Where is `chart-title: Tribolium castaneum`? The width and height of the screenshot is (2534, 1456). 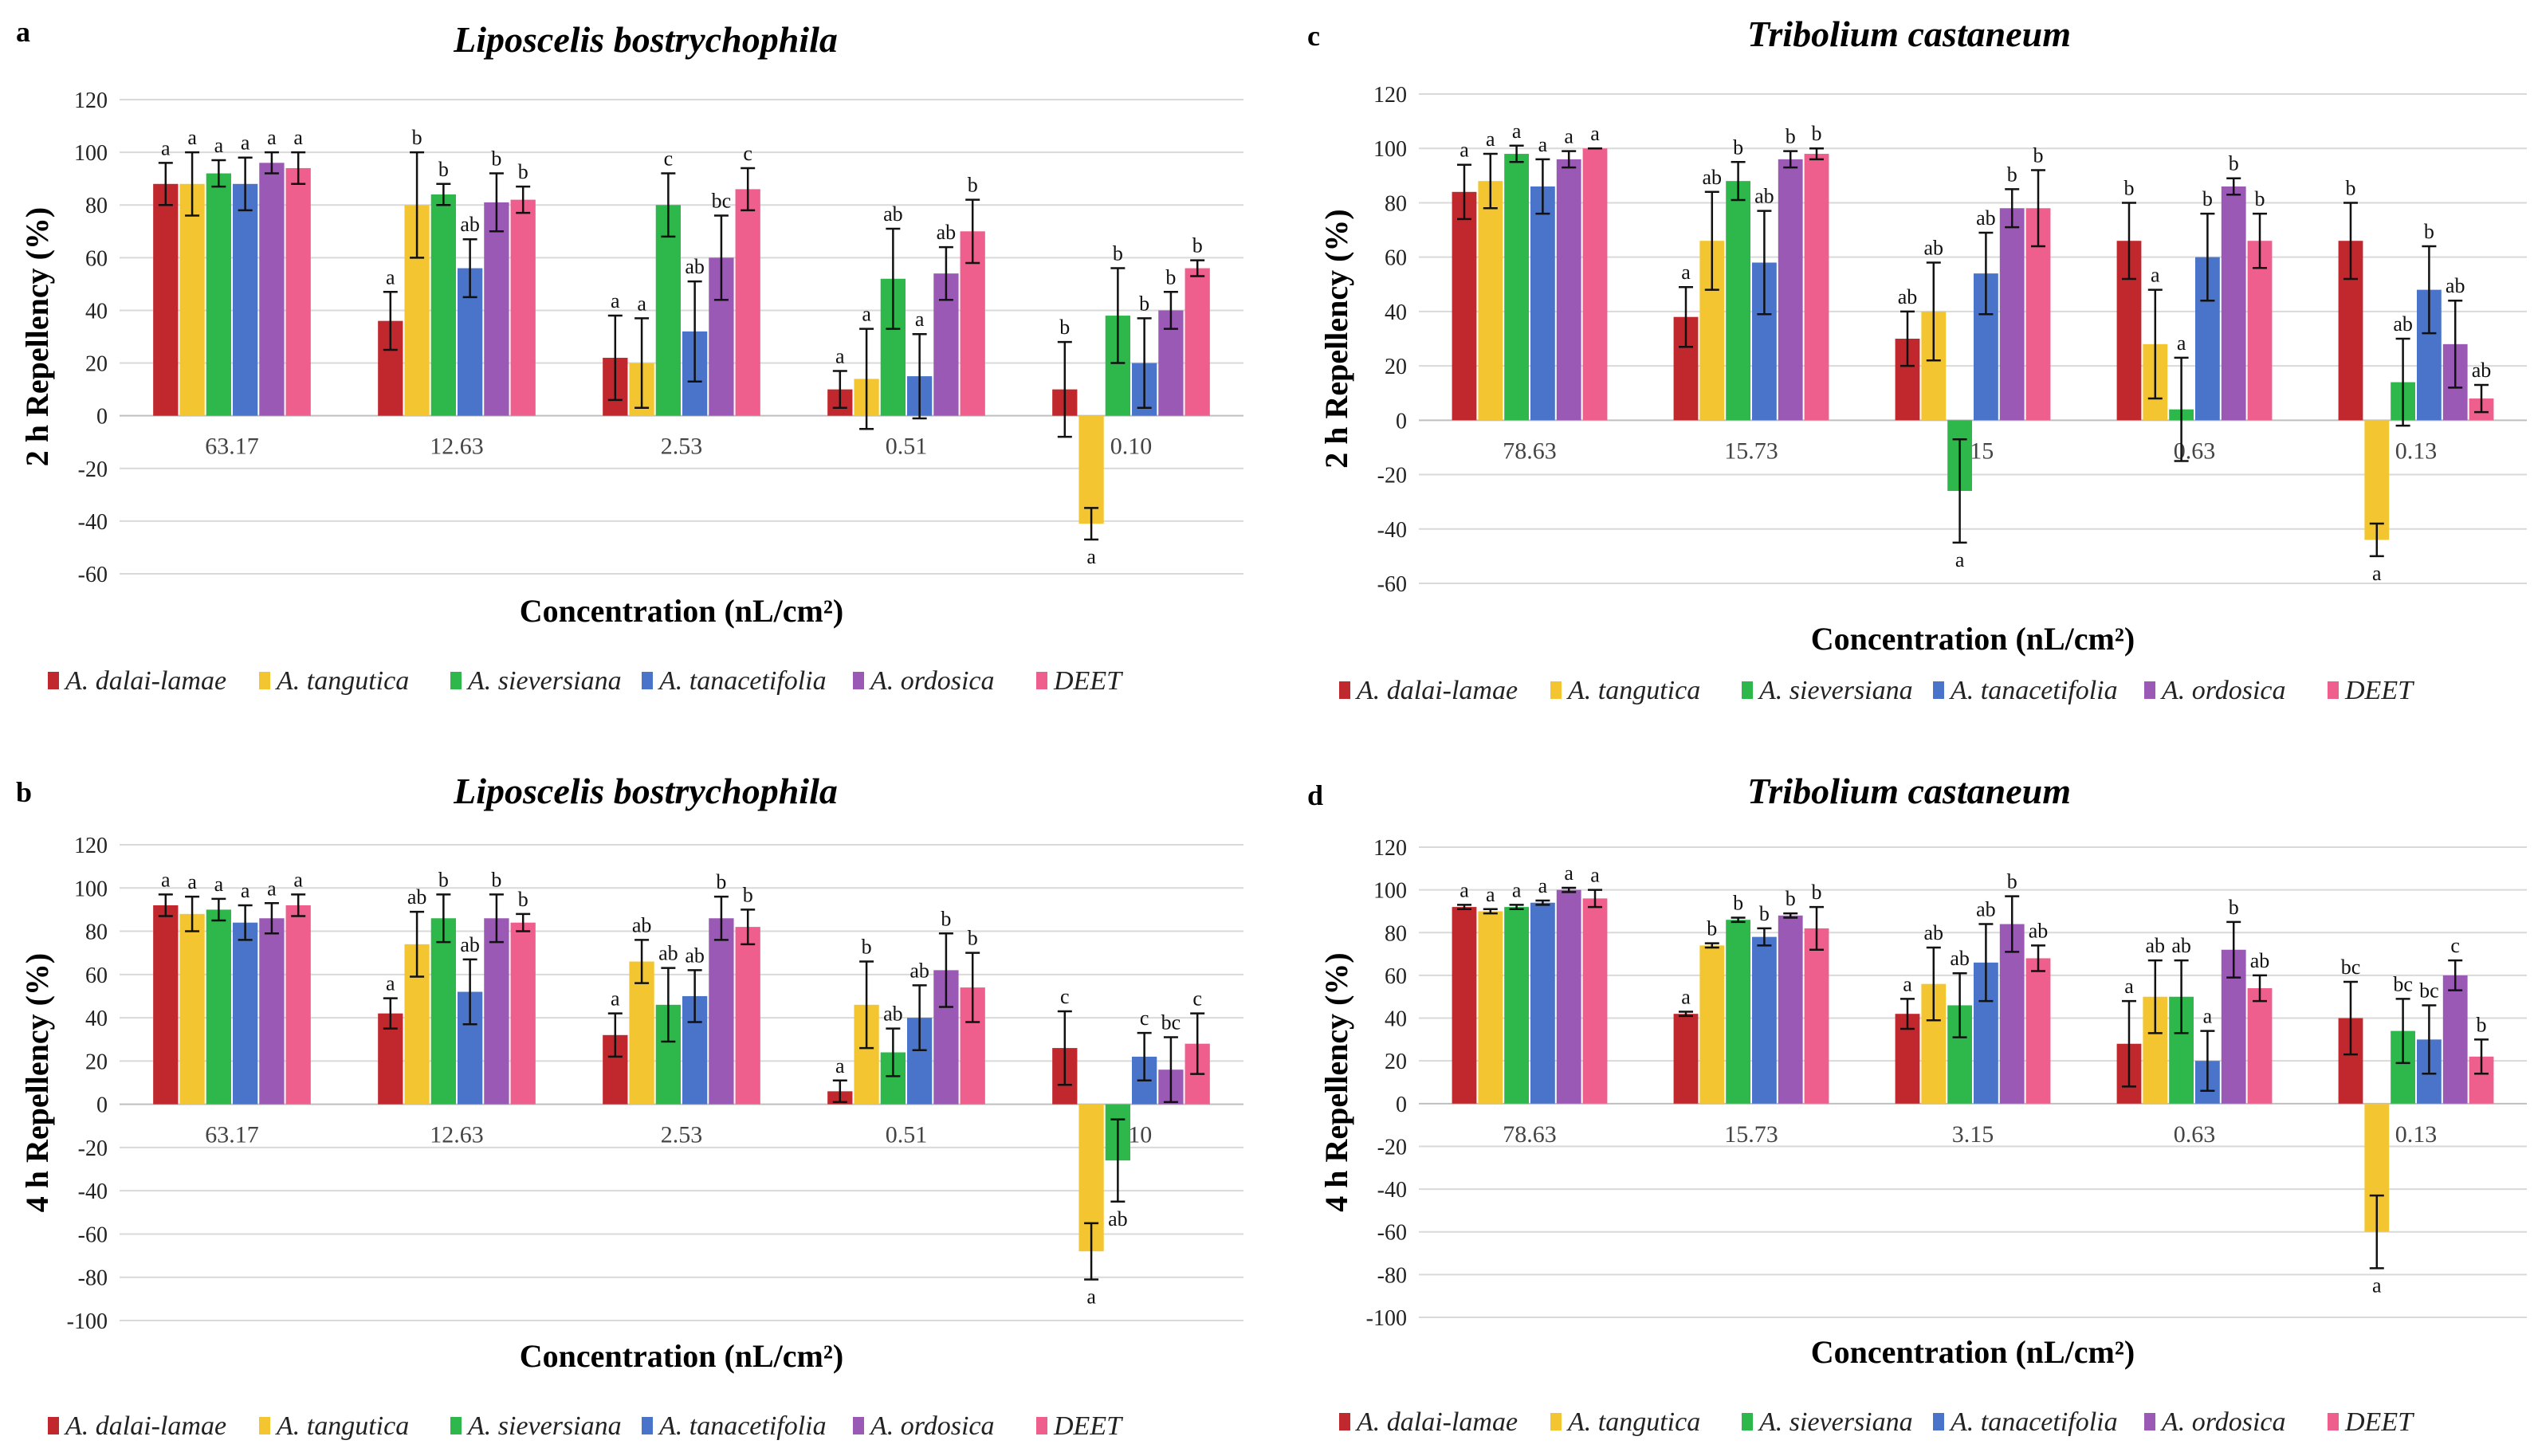 chart-title: Tribolium castaneum is located at coordinates (1909, 791).